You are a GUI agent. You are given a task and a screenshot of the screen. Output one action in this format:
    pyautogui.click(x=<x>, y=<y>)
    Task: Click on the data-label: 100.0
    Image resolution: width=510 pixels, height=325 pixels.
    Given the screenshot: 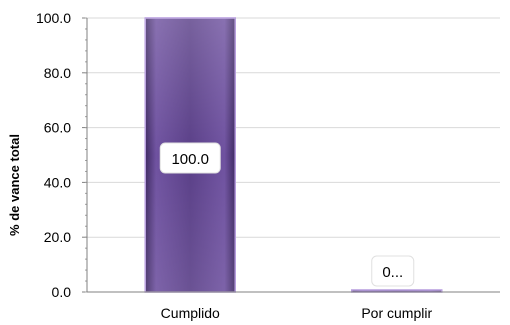 What is the action you would take?
    pyautogui.click(x=190, y=158)
    